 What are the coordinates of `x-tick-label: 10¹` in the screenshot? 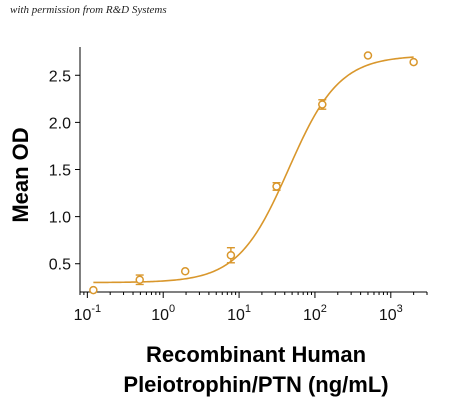 It's located at (239, 313).